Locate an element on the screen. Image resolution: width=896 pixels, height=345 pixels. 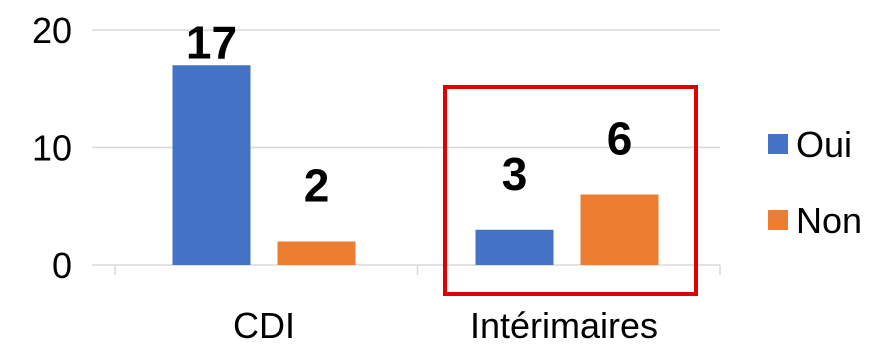
data-label: 6 is located at coordinates (620, 139).